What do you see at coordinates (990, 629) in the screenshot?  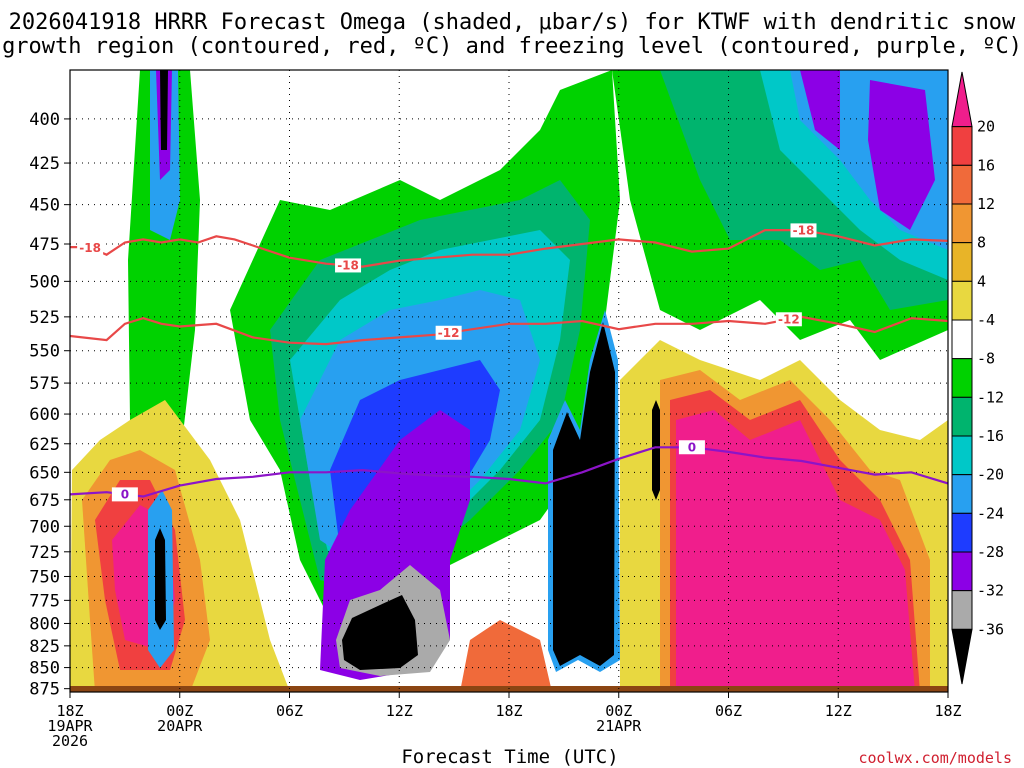 I see `colorbar-label: -36` at bounding box center [990, 629].